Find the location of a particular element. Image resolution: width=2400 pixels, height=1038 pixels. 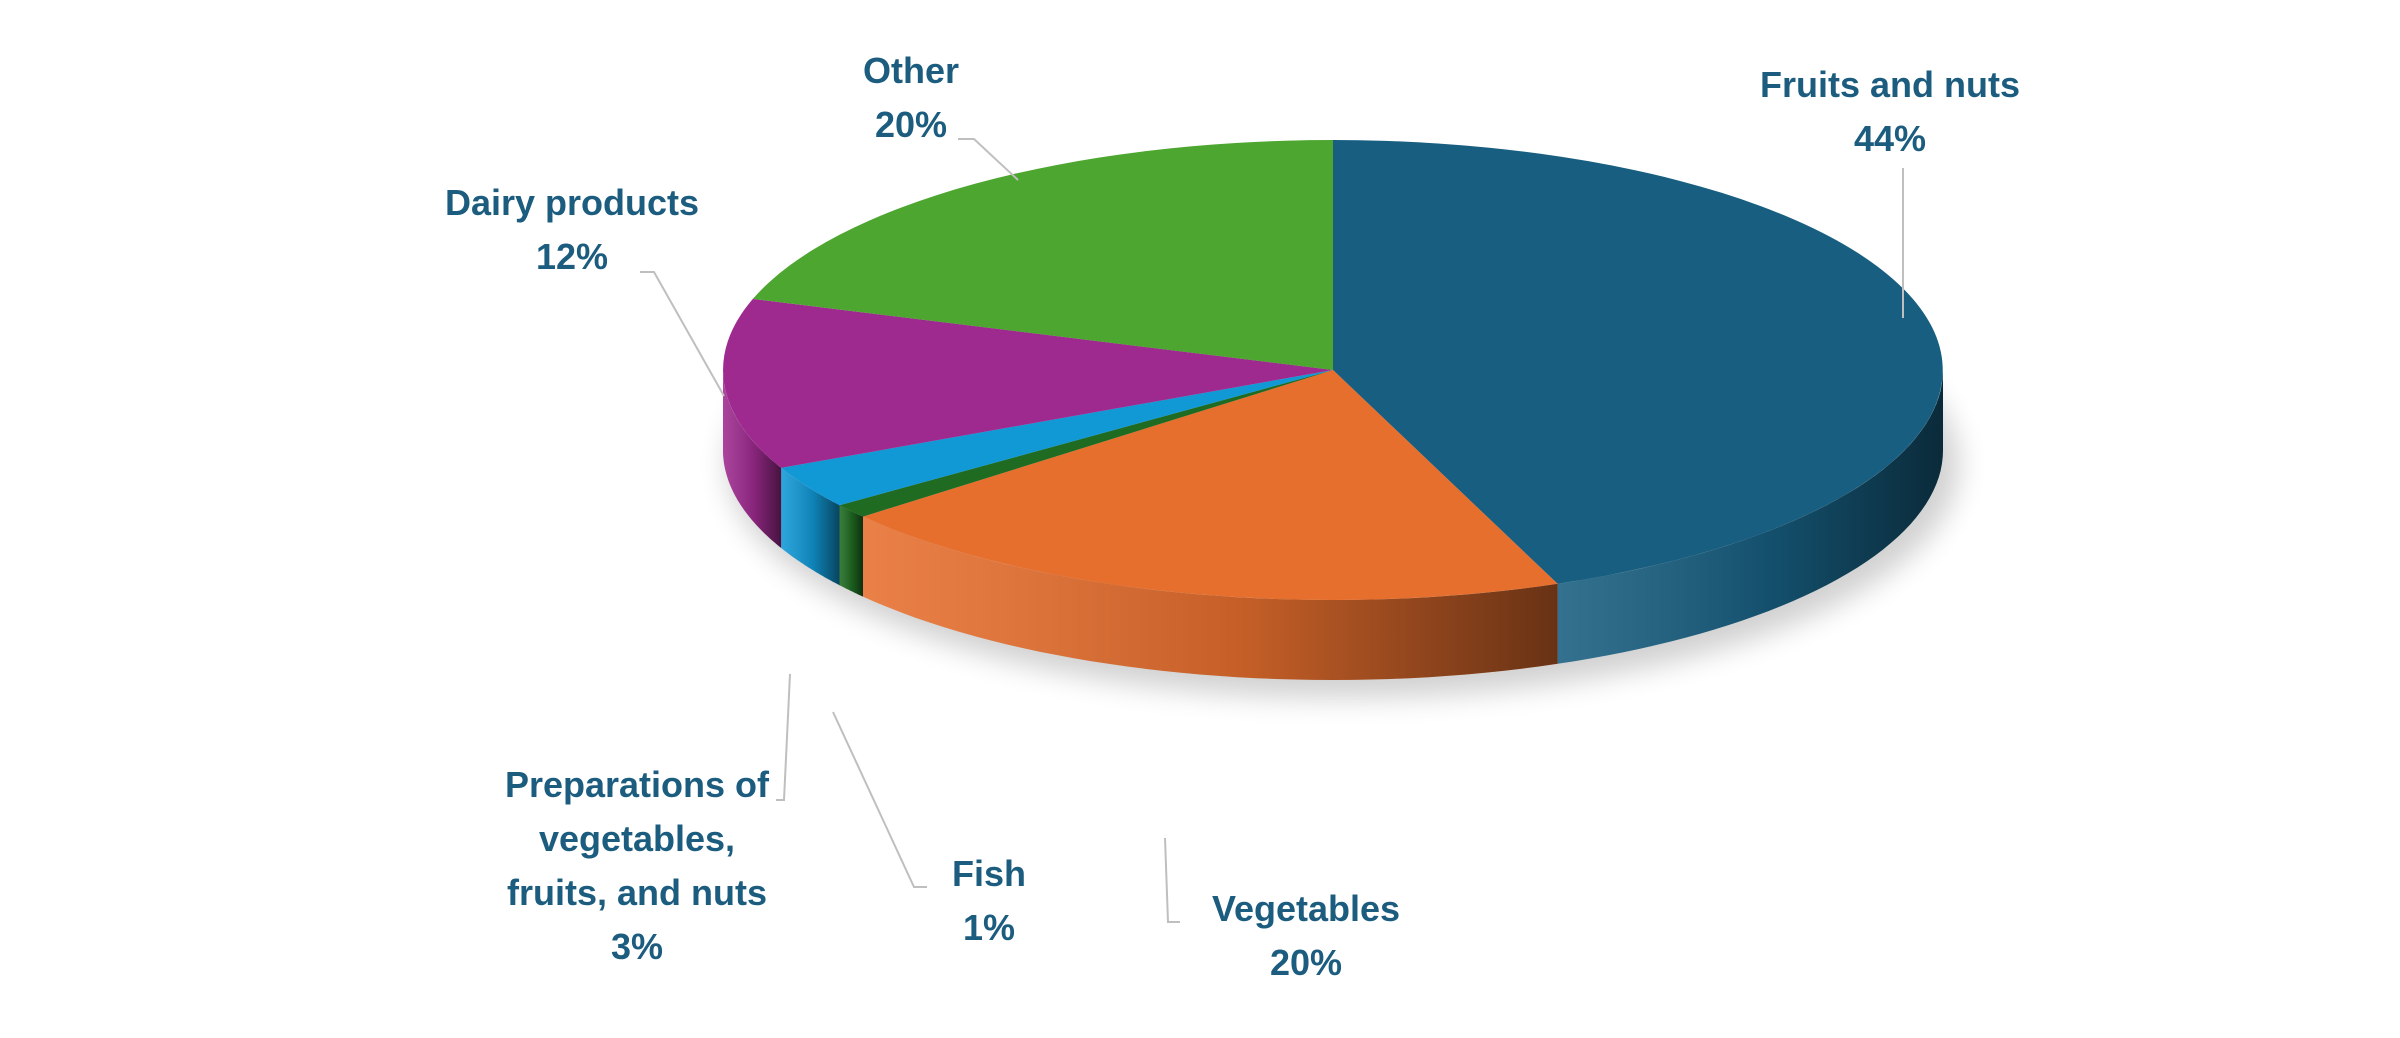

pie-slice-fish is located at coordinates (1086, 443).